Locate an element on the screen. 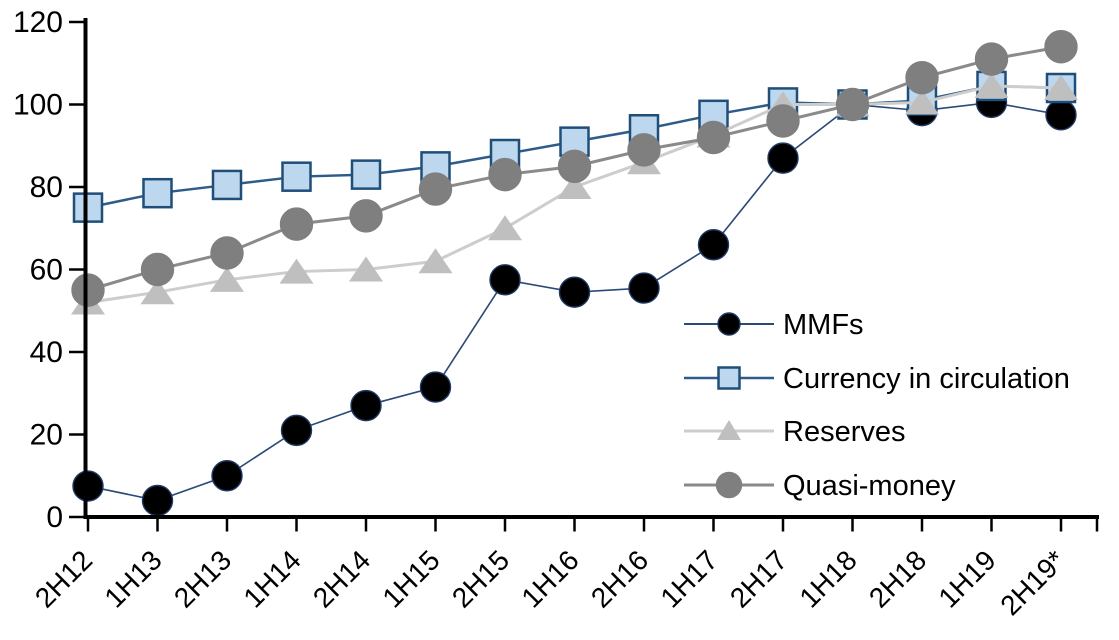  y-tick-label: 40 is located at coordinates (46, 352).